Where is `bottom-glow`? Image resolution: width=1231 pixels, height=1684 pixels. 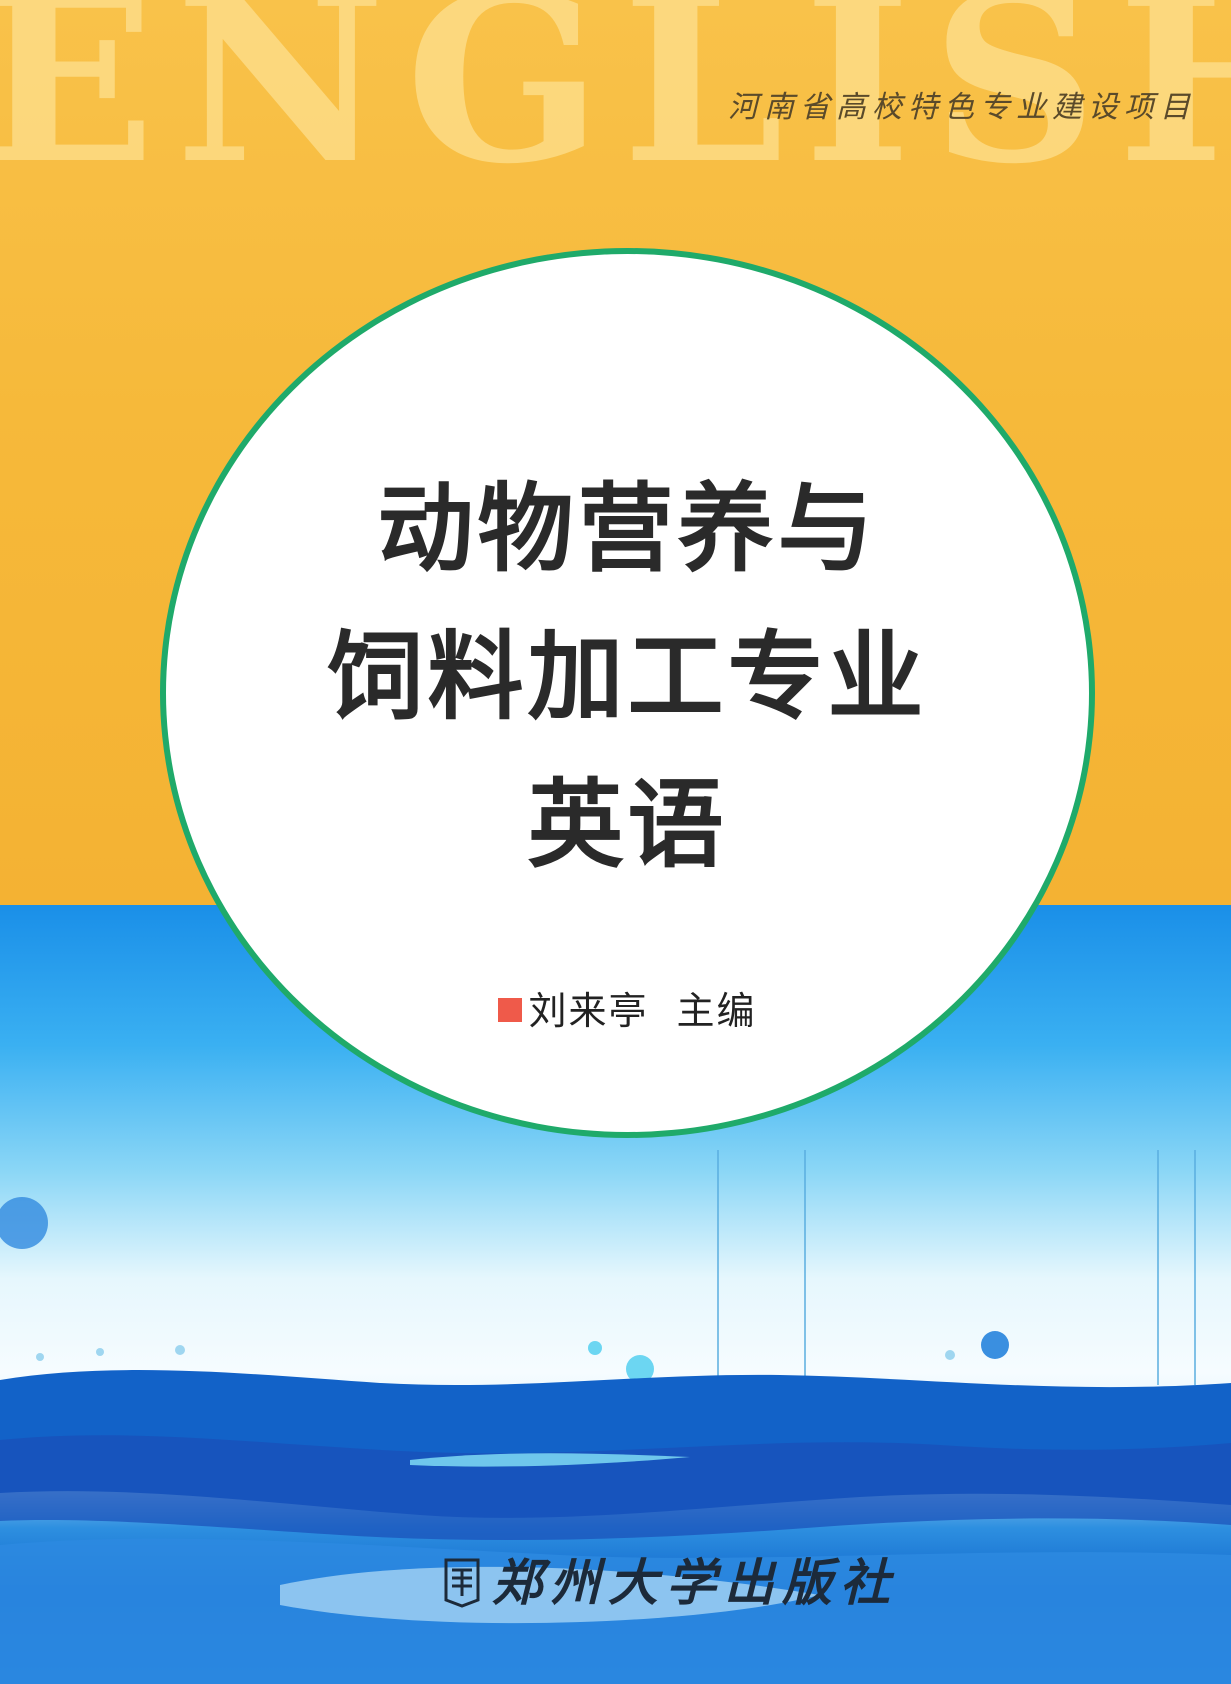 bottom-glow is located at coordinates (550, 1595).